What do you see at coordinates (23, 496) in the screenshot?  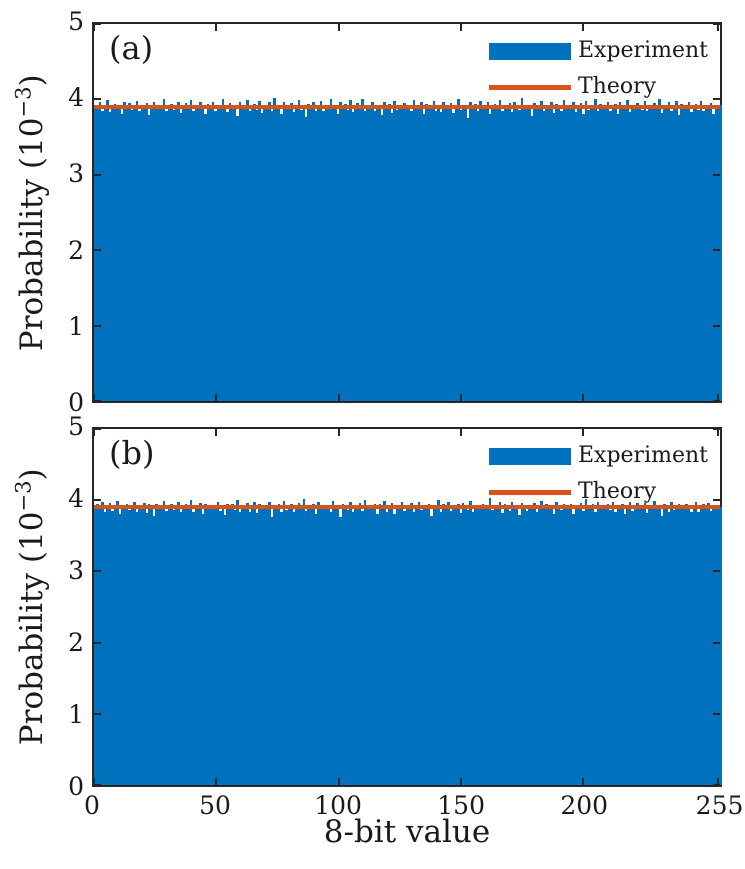 I see `y-axis-label-exponent: −3` at bounding box center [23, 496].